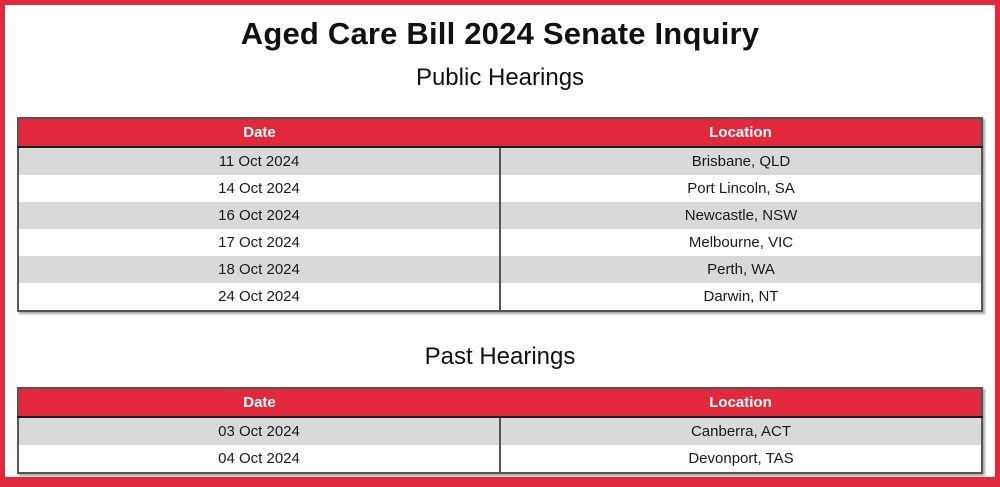  What do you see at coordinates (741, 296) in the screenshot?
I see `table-cell: Darwin, NT` at bounding box center [741, 296].